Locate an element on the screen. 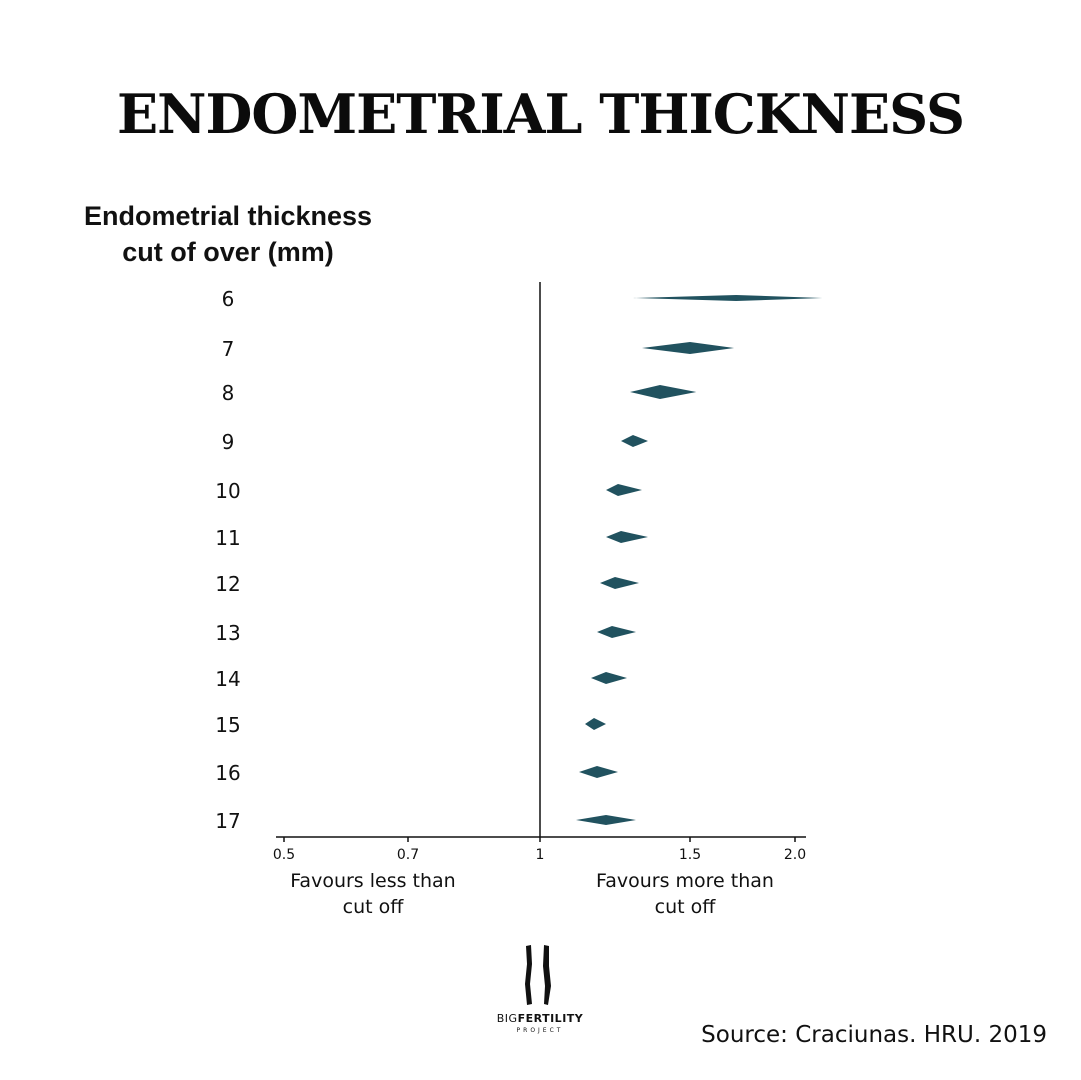 Image resolution: width=1081 pixels, height=1080 pixels. favours-more-line1: Favours more than is located at coordinates (685, 881).